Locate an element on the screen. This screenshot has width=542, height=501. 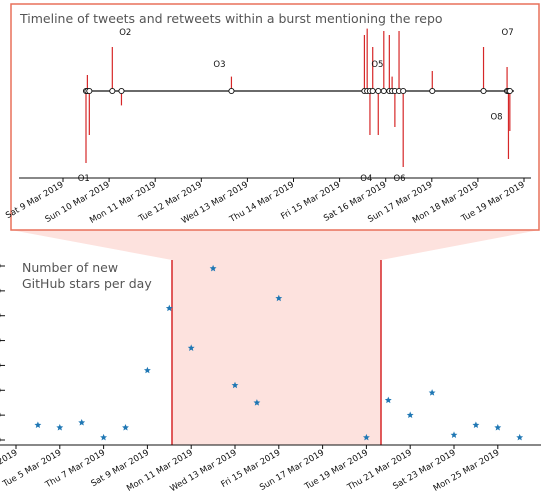
scatter-ytick-label-6: 60 is located at coordinates (0, 292).